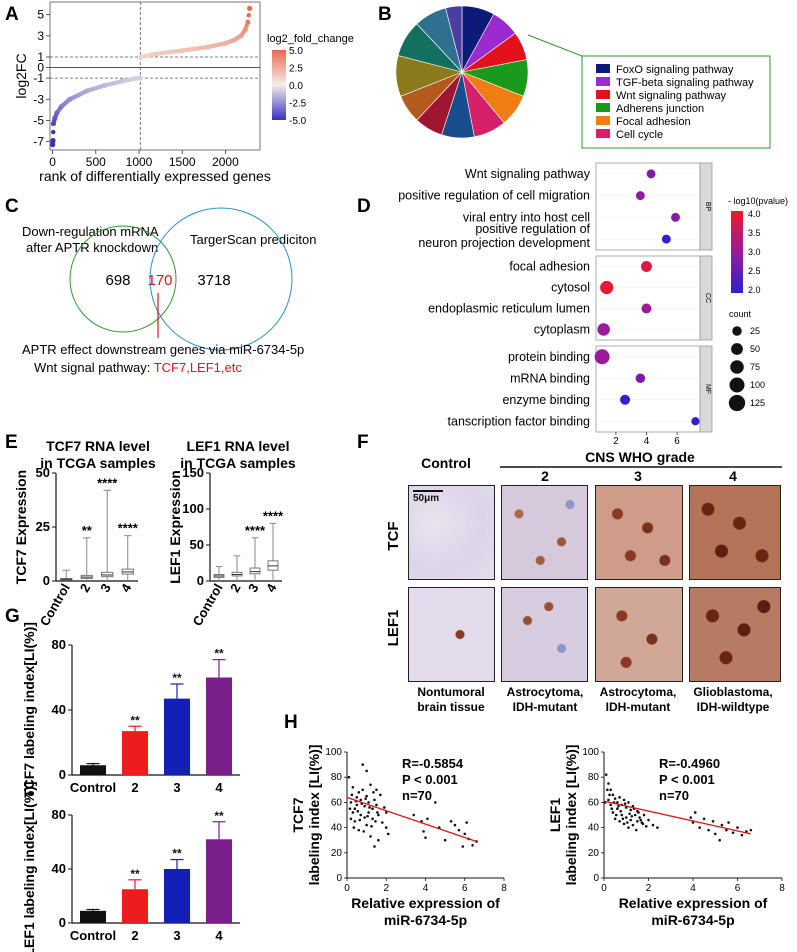 The image size is (797, 952). What do you see at coordinates (757, 385) in the screenshot?
I see `panel-d-size-tick: 100` at bounding box center [757, 385].